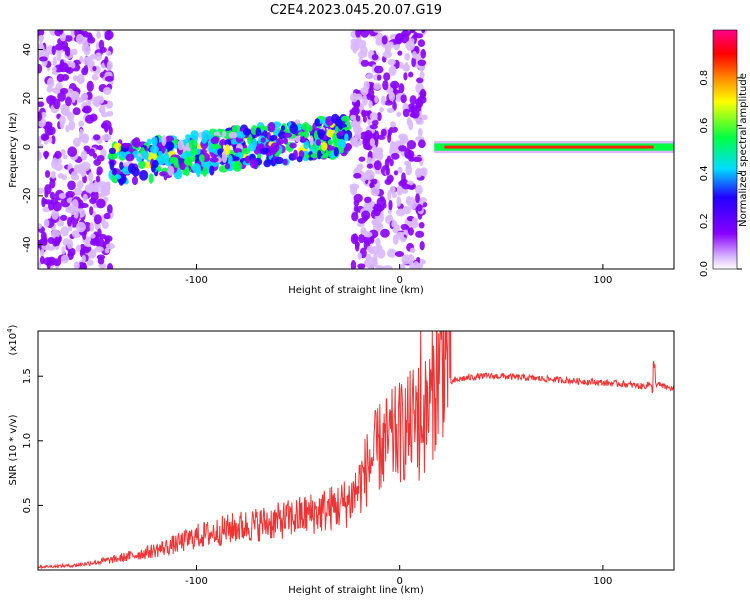 This screenshot has height=600, width=750. What do you see at coordinates (27, 376) in the screenshot?
I see `snr-y-tick-label: 1.5` at bounding box center [27, 376].